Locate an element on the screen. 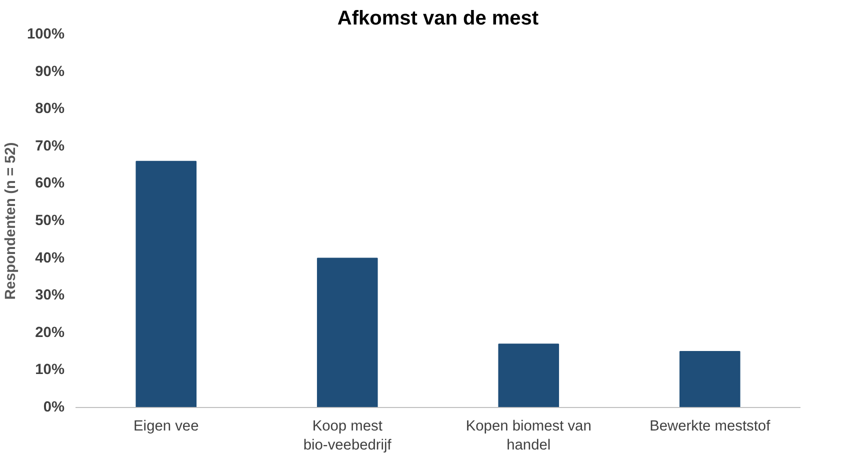 The width and height of the screenshot is (848, 464). x-tick-label: Koop mest bio-veebedrijf is located at coordinates (347, 436).